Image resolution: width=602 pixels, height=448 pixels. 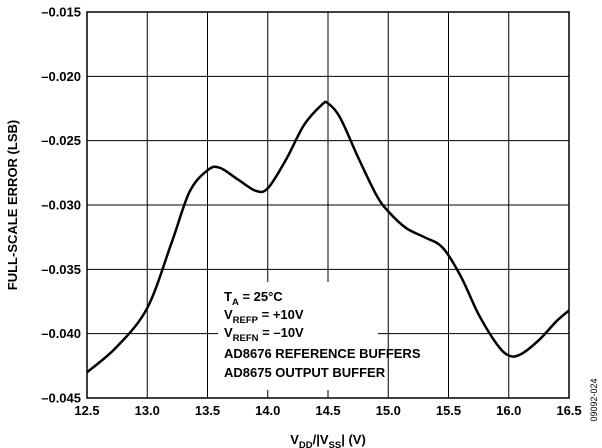 I want to click on x-axis-title: VDD/|VSS| (V), so click(x=328, y=440).